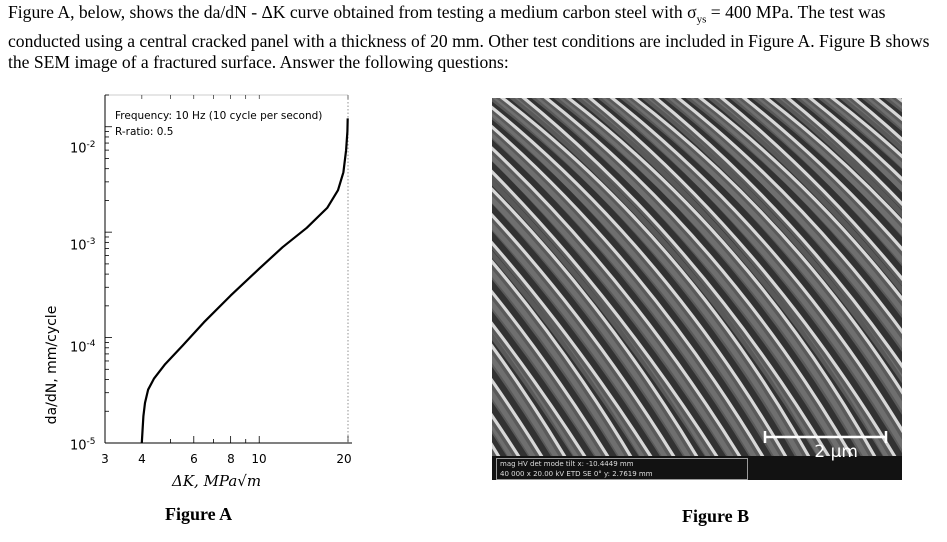 Image resolution: width=947 pixels, height=542 pixels. What do you see at coordinates (83, 245) in the screenshot?
I see `y-tick-1e-3: 10⁻³` at bounding box center [83, 245].